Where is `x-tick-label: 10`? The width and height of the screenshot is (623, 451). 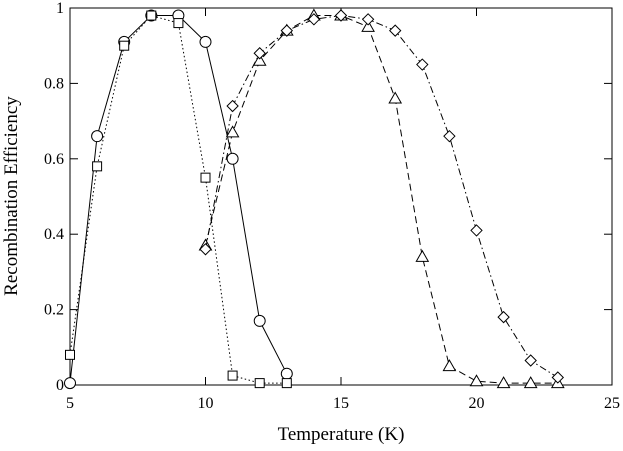
x-tick-label: 10 is located at coordinates (206, 403).